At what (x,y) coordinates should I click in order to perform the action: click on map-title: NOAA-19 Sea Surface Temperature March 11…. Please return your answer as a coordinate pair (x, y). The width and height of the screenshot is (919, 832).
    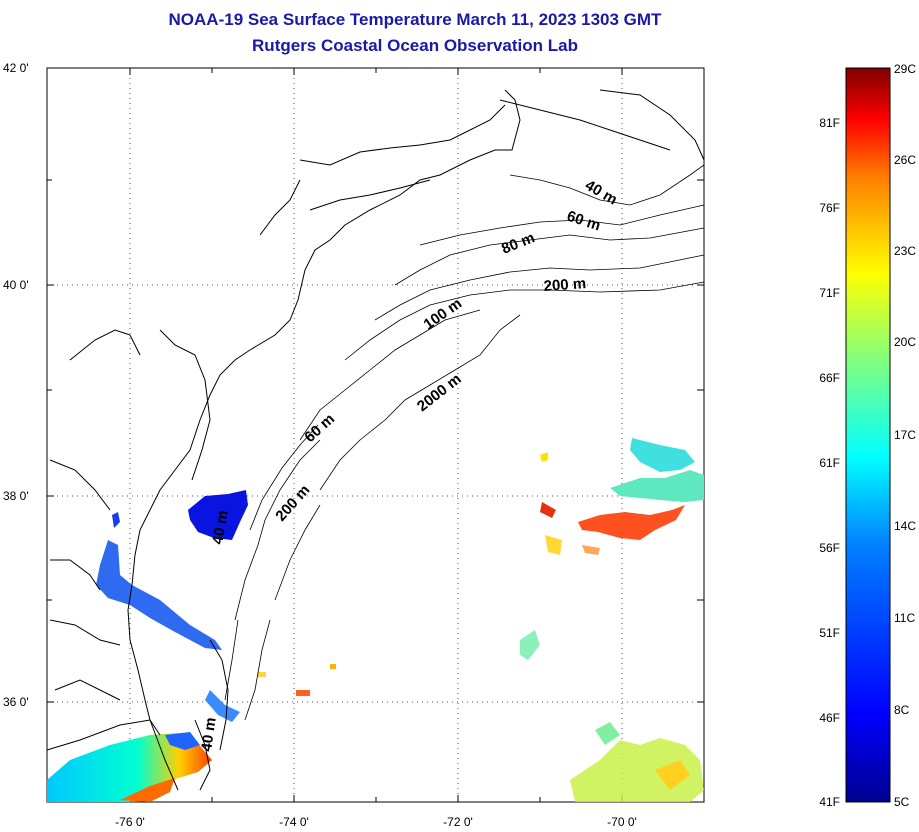
    Looking at the image, I should click on (415, 19).